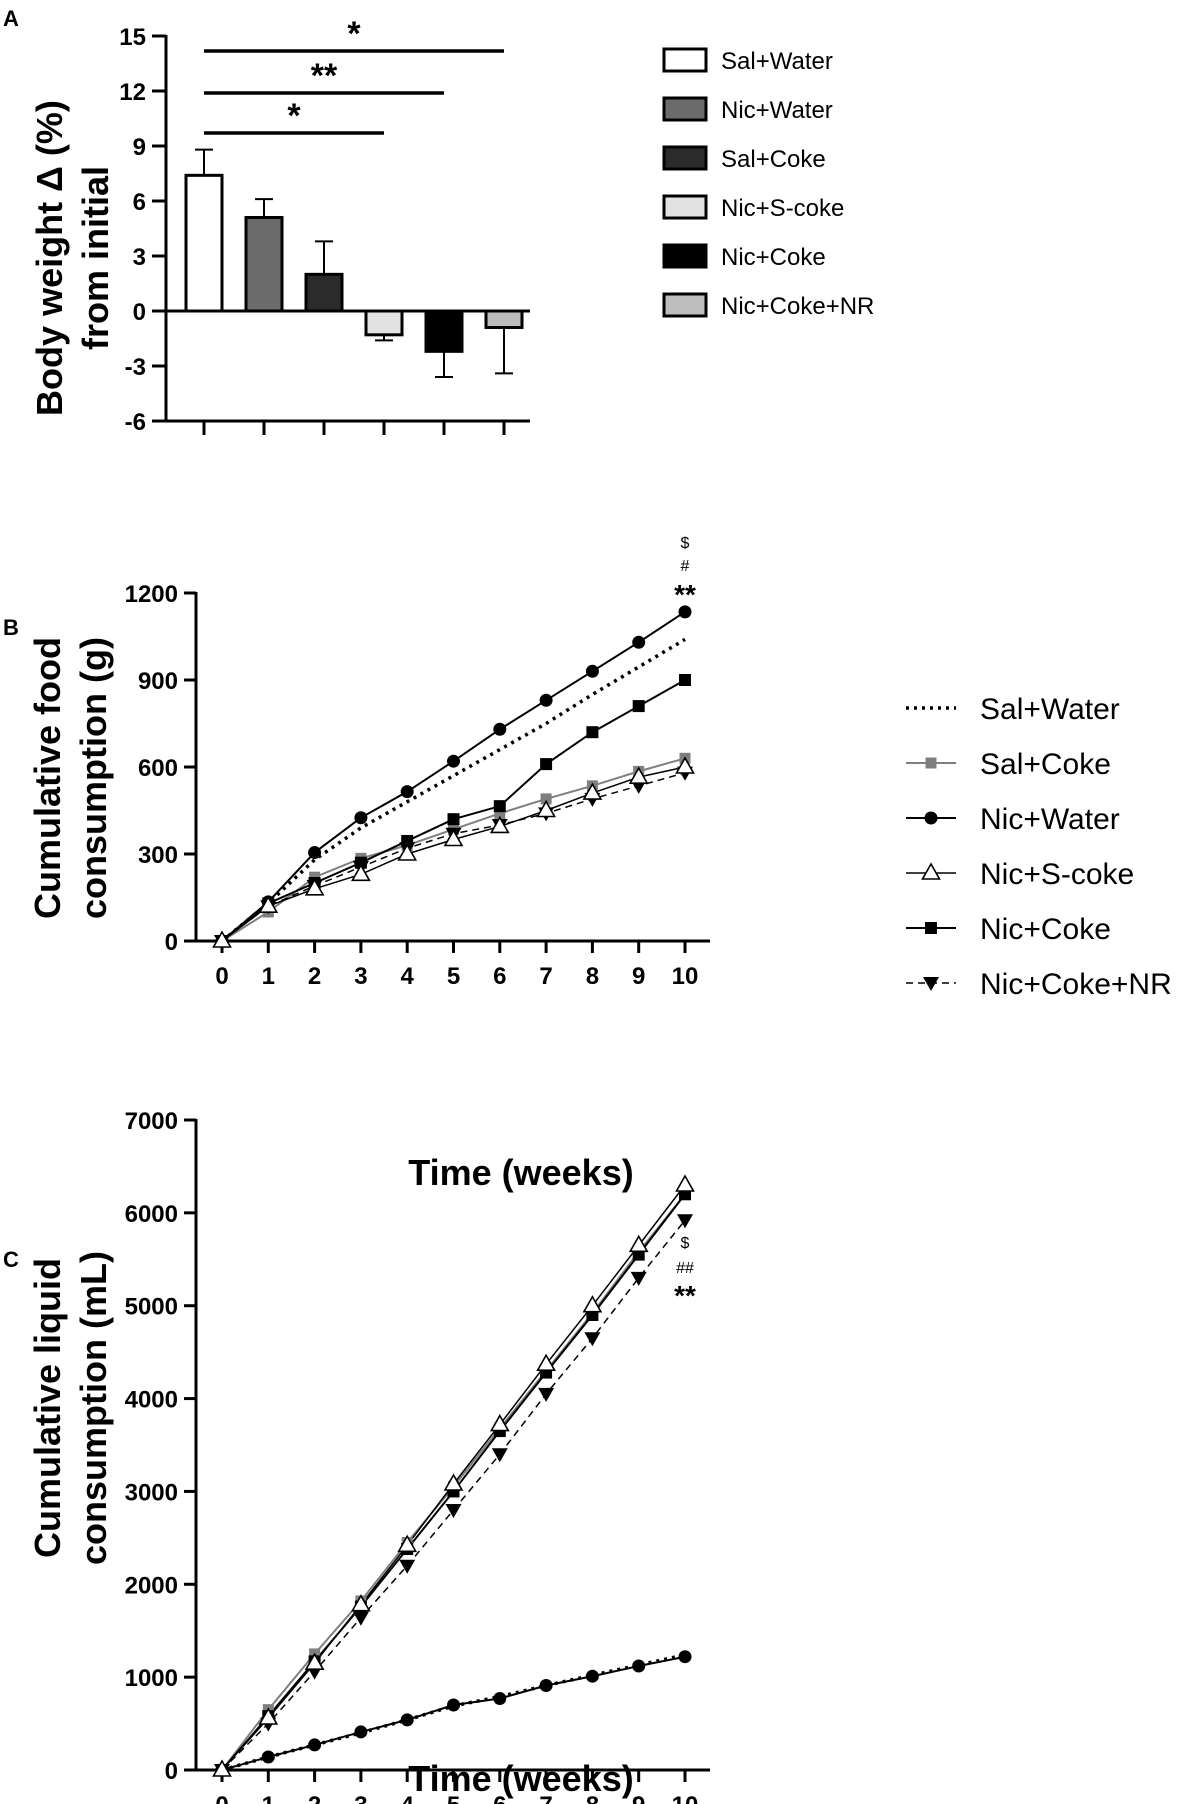 Image resolution: width=1187 pixels, height=1804 pixels. Describe the element at coordinates (151, 1307) in the screenshot. I see `panel-c-y-tick-label: 5000` at that location.